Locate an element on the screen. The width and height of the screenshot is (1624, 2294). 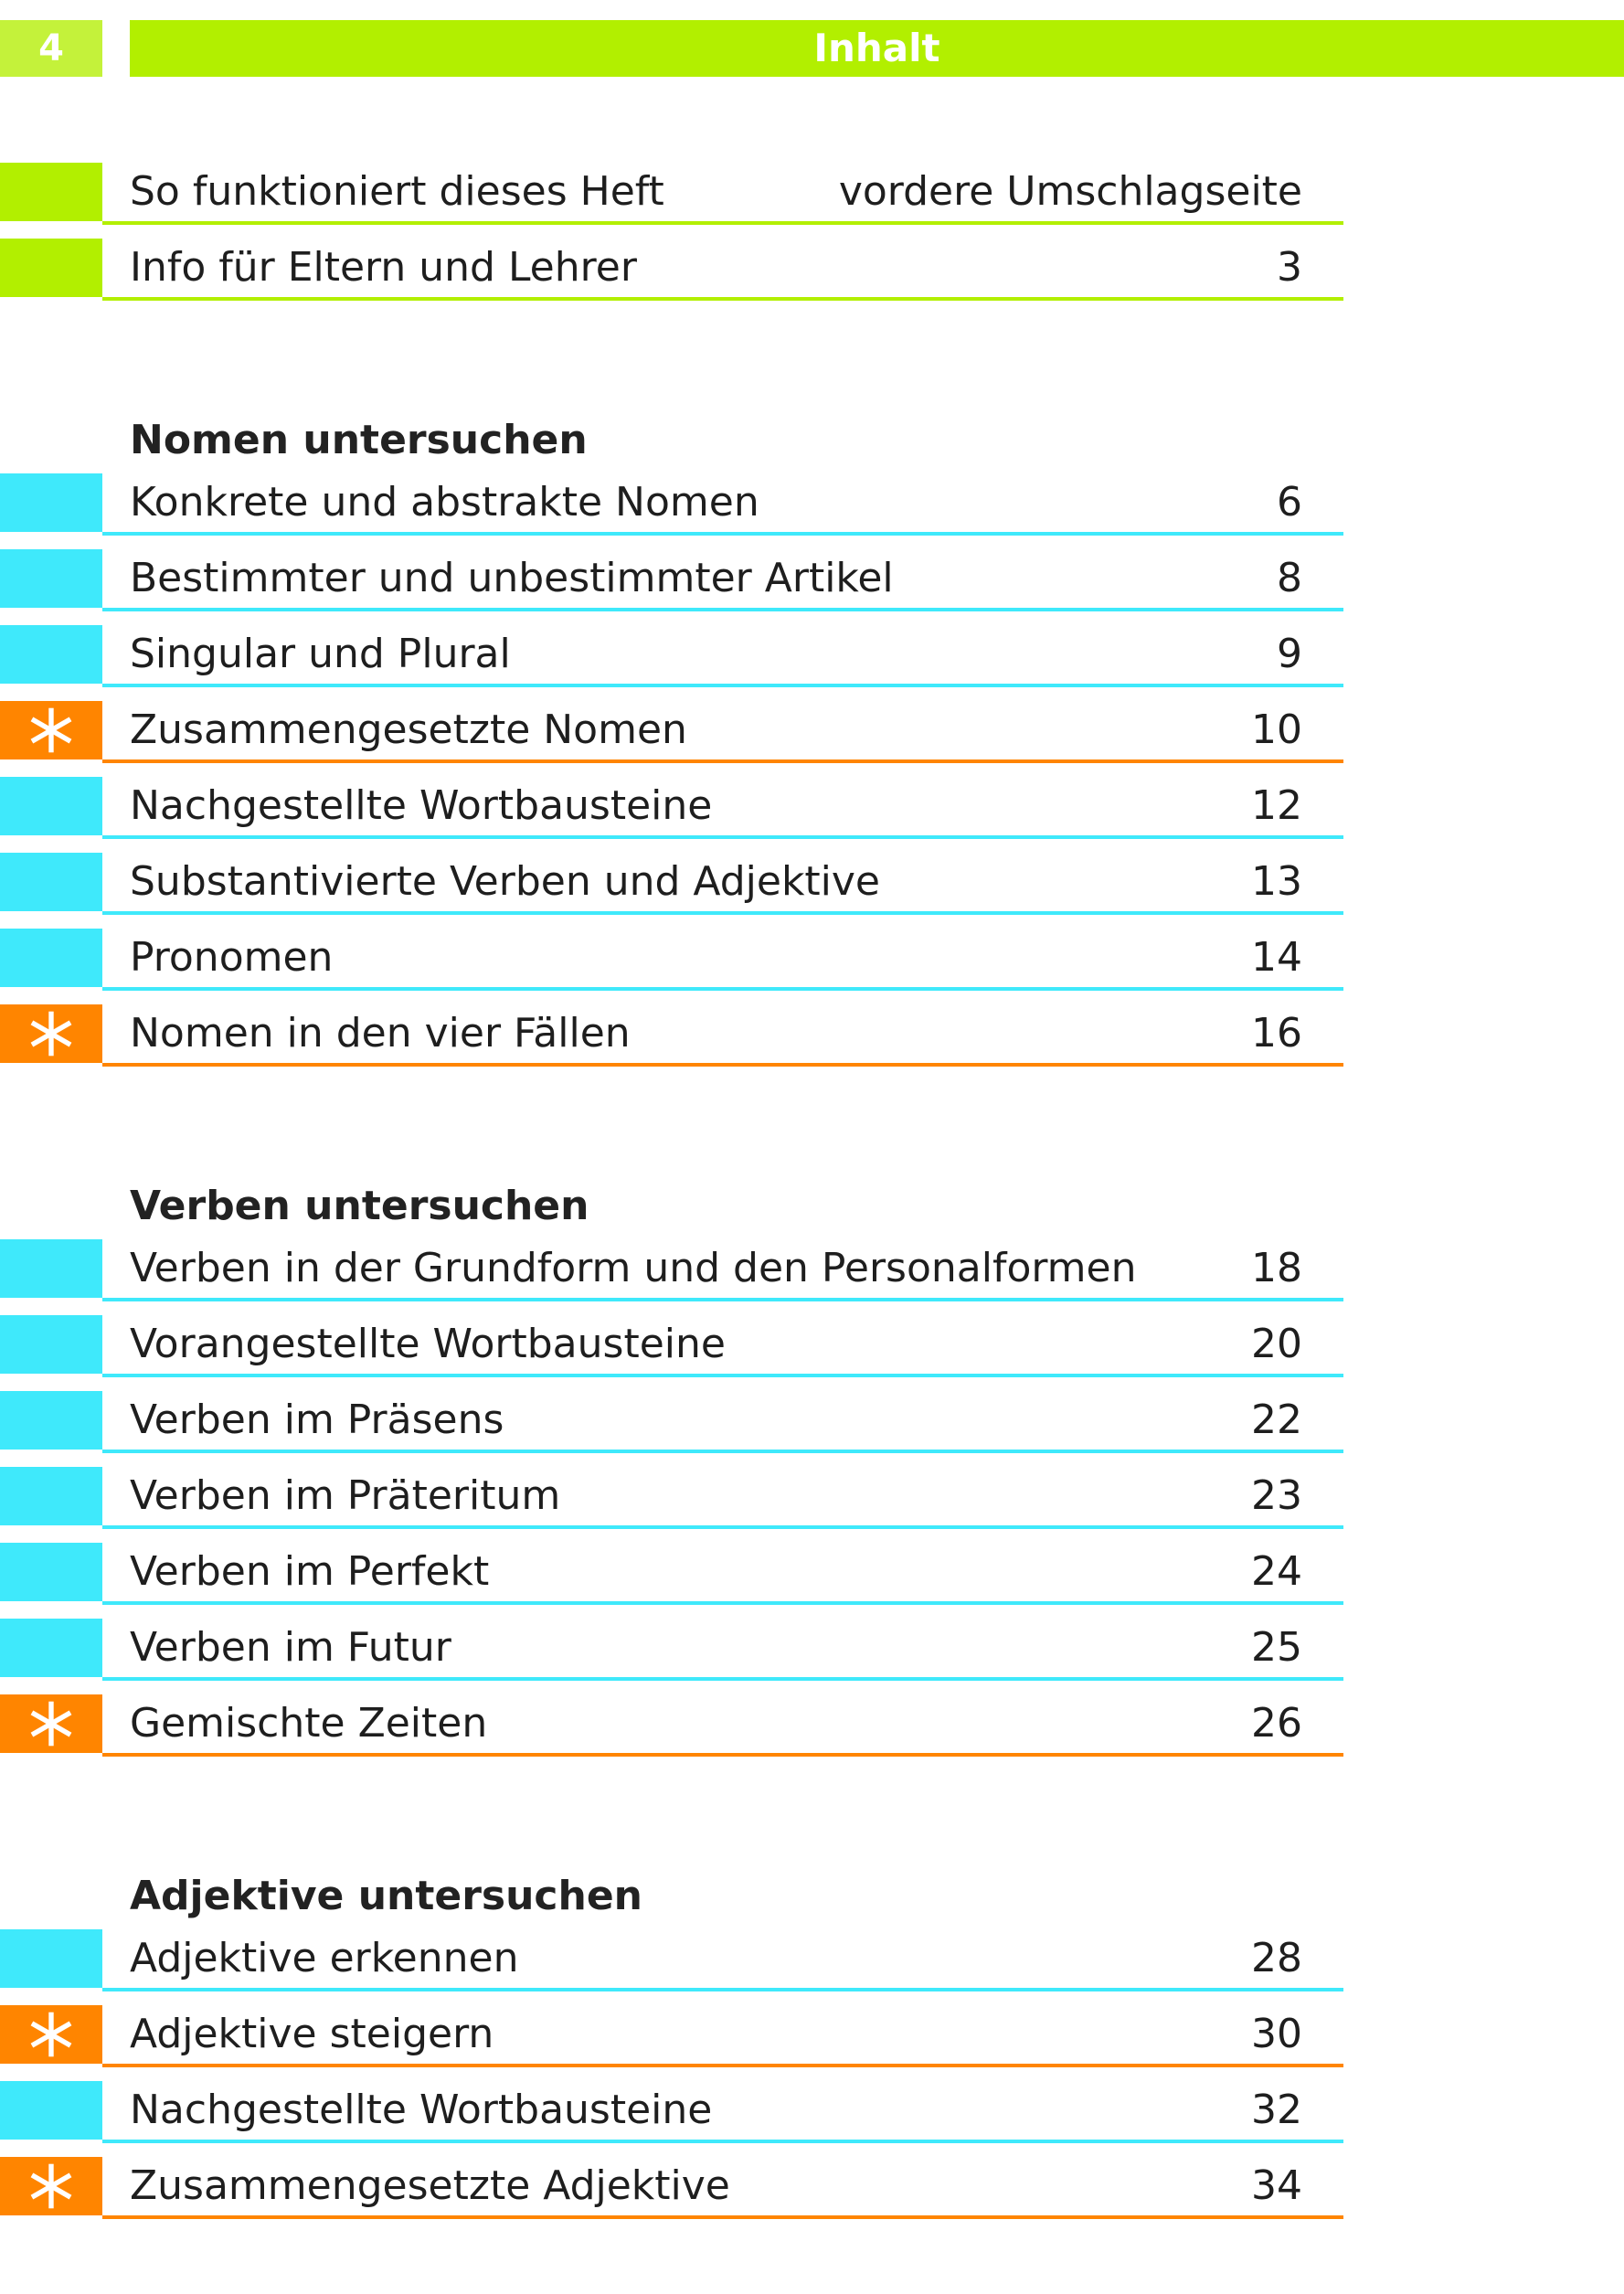
entry-page: vordere Umschlagseite is located at coordinates (1070, 191).